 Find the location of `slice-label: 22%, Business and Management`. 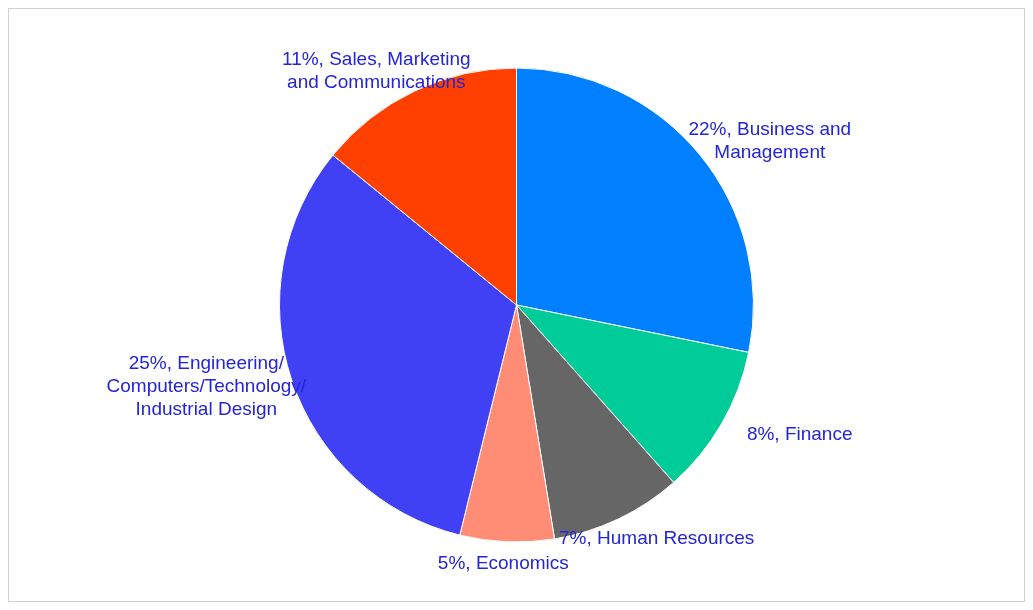

slice-label: 22%, Business and Management is located at coordinates (770, 139).